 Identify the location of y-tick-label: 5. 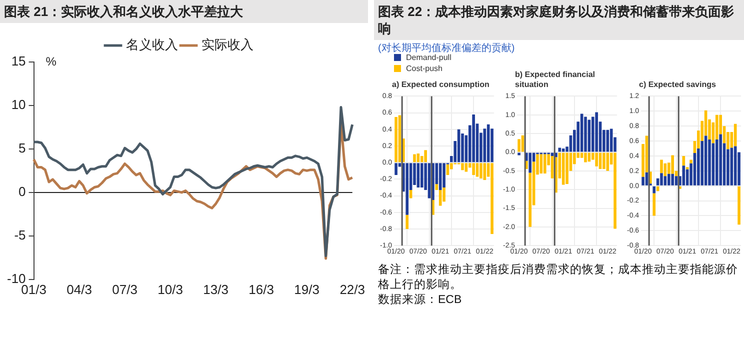
(22, 148).